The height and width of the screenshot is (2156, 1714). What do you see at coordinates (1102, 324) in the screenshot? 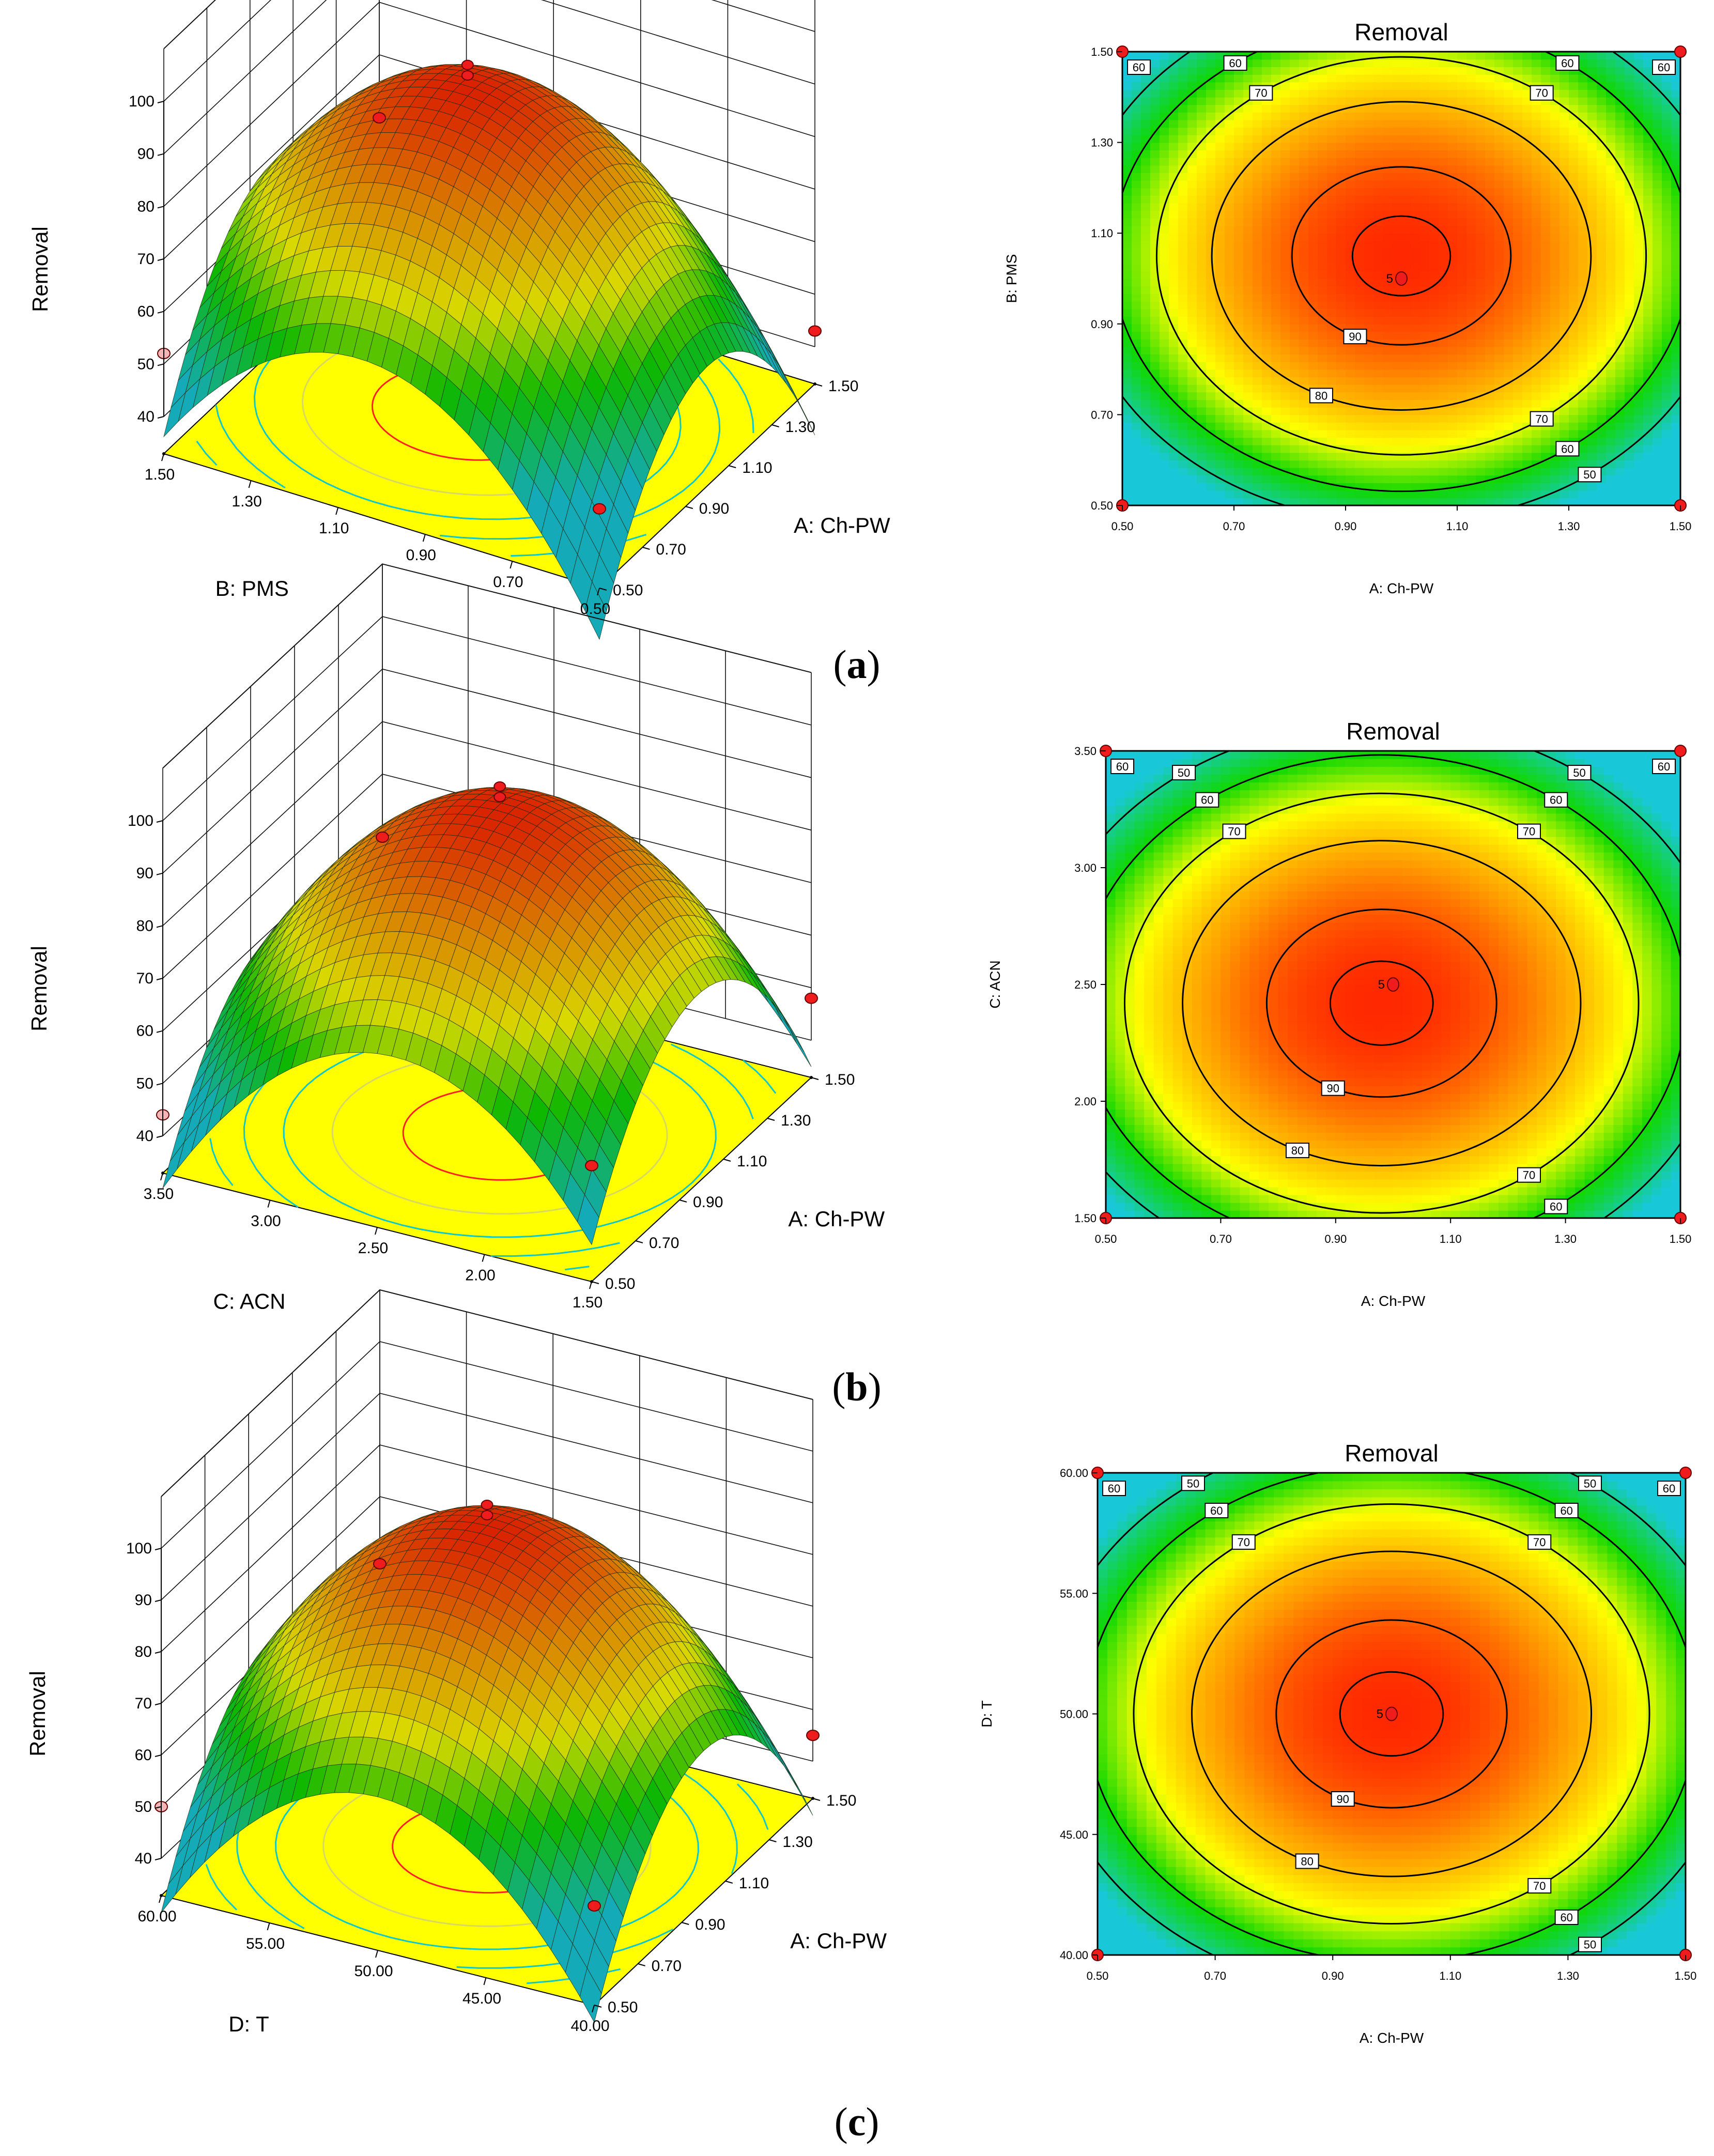
I see `y-tick-label: 0.90` at bounding box center [1102, 324].